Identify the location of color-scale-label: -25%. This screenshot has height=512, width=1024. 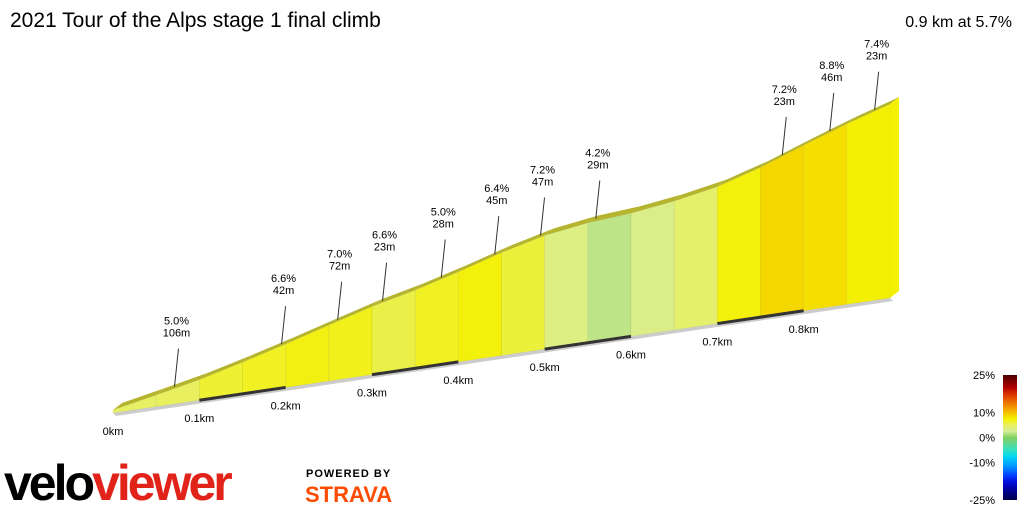
(982, 501).